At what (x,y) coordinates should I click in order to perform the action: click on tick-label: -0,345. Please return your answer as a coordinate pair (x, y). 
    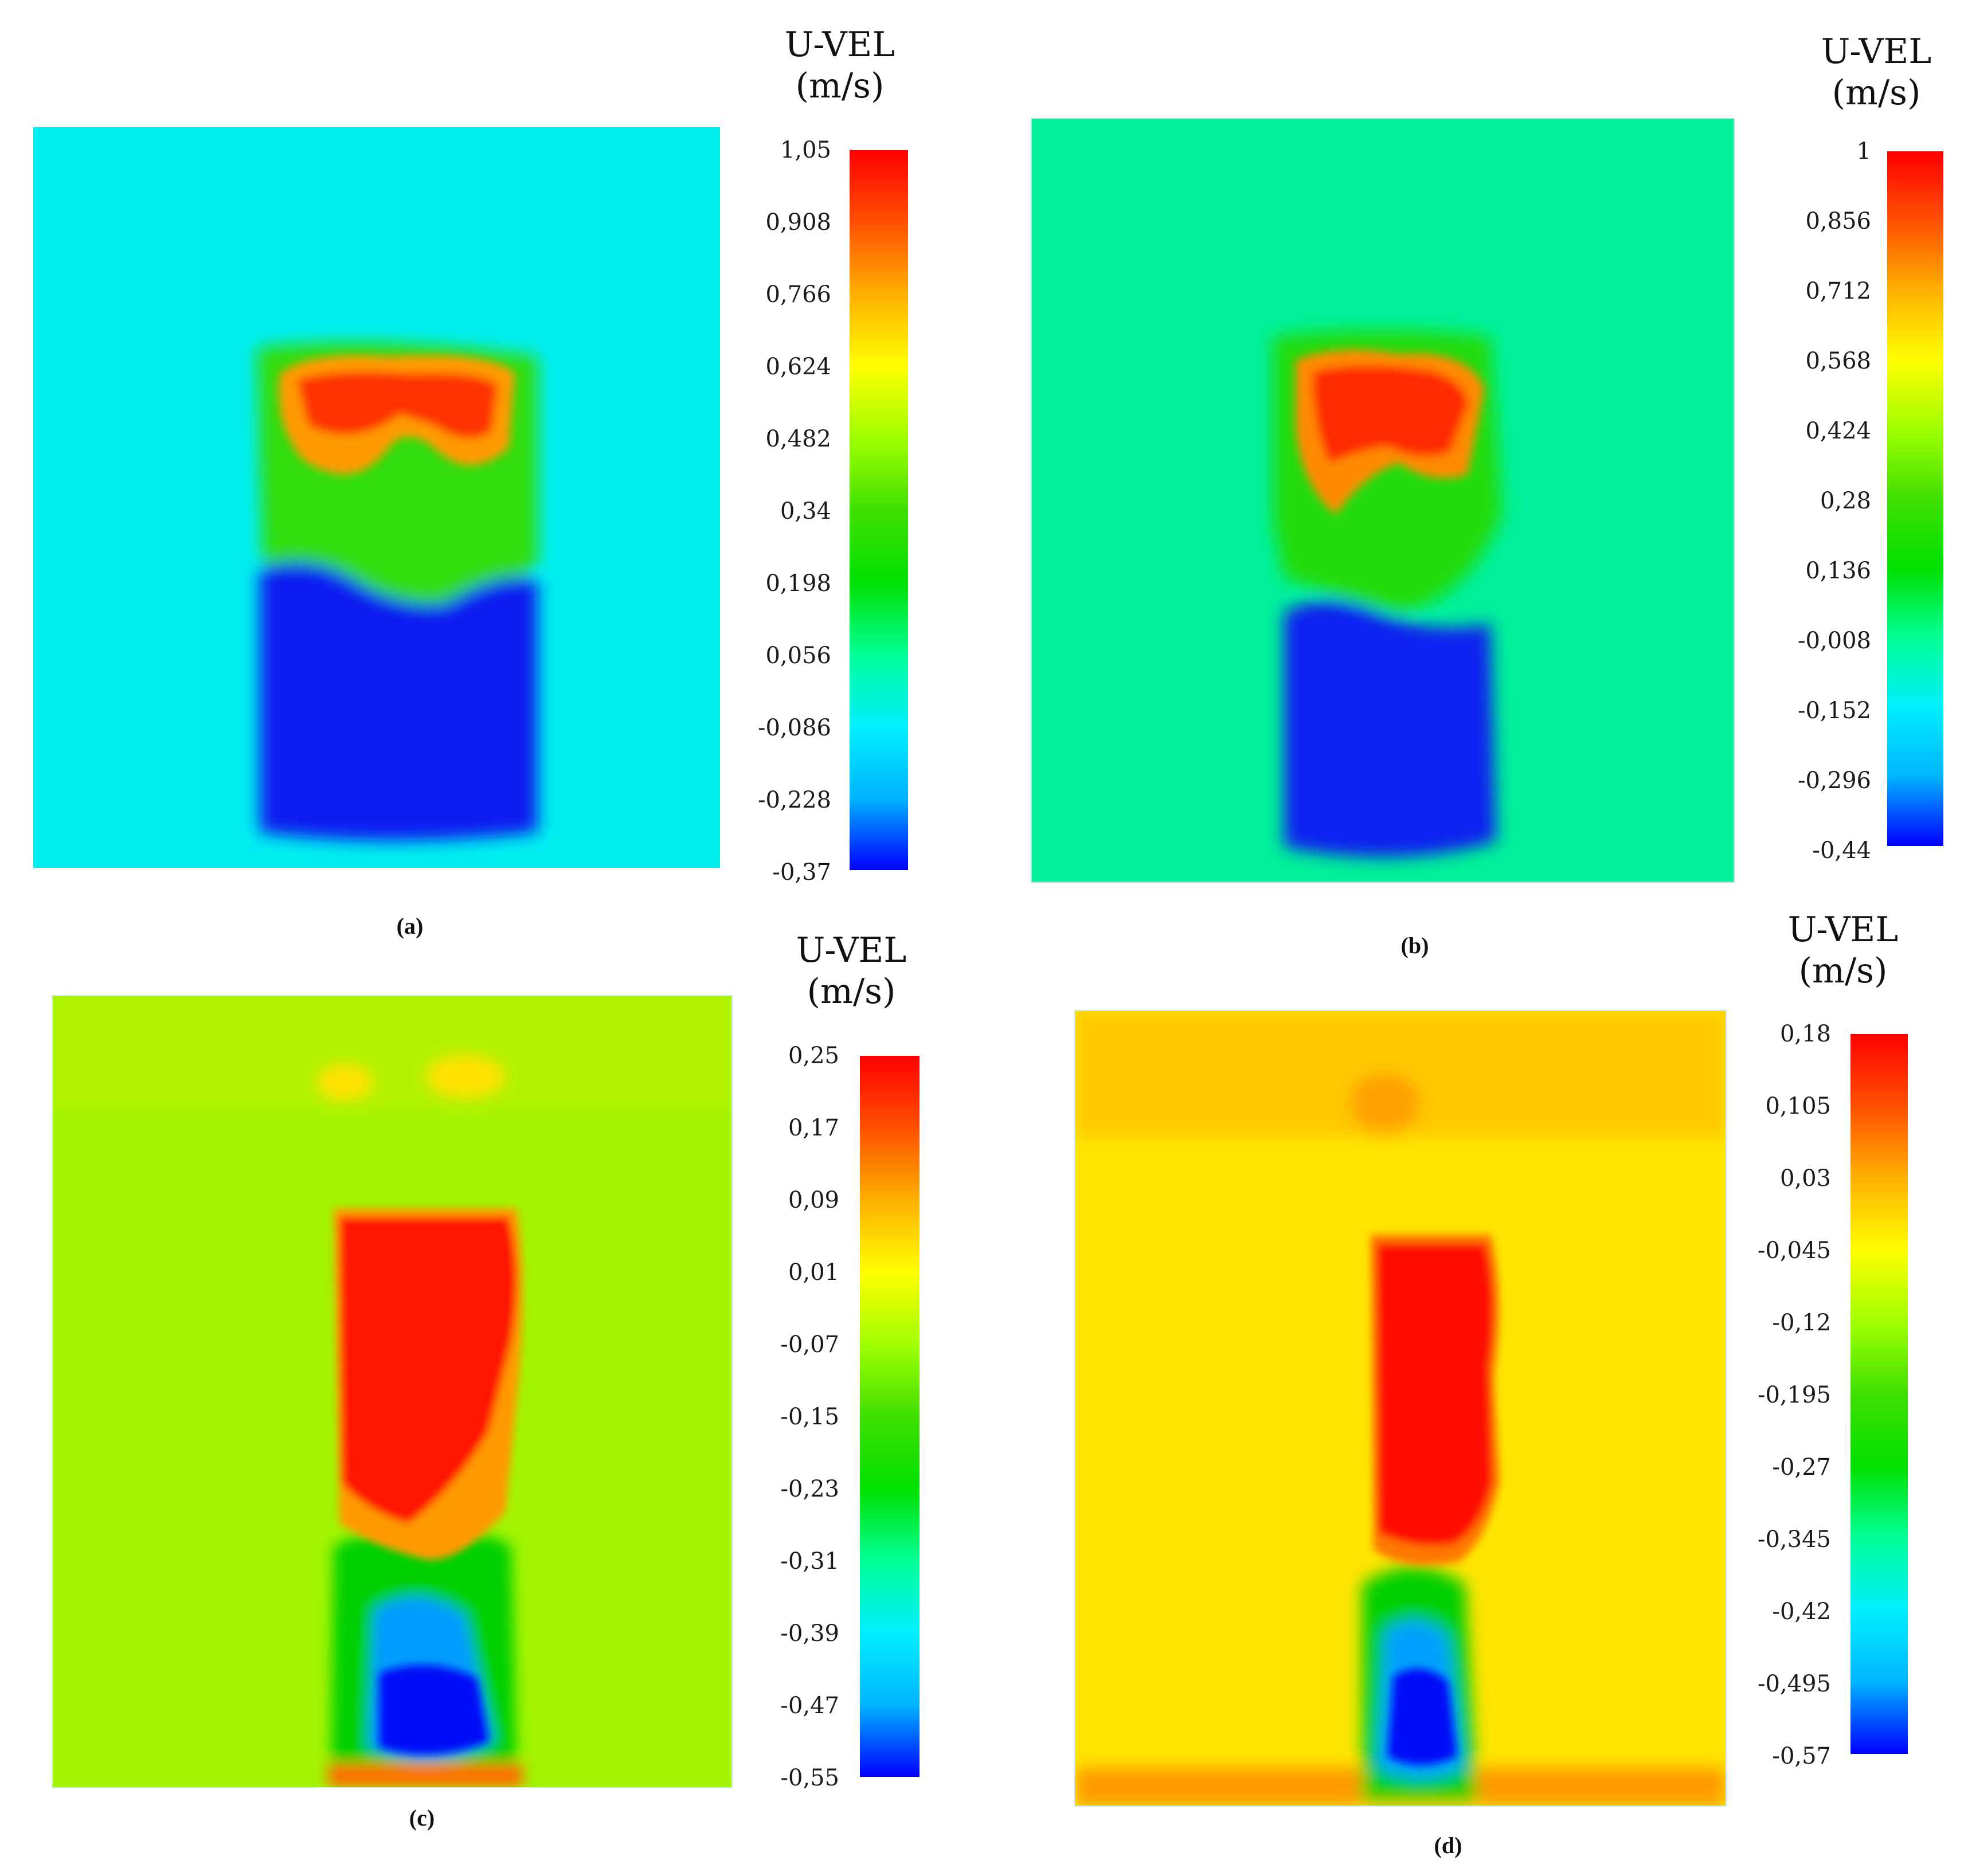
    Looking at the image, I should click on (1794, 1540).